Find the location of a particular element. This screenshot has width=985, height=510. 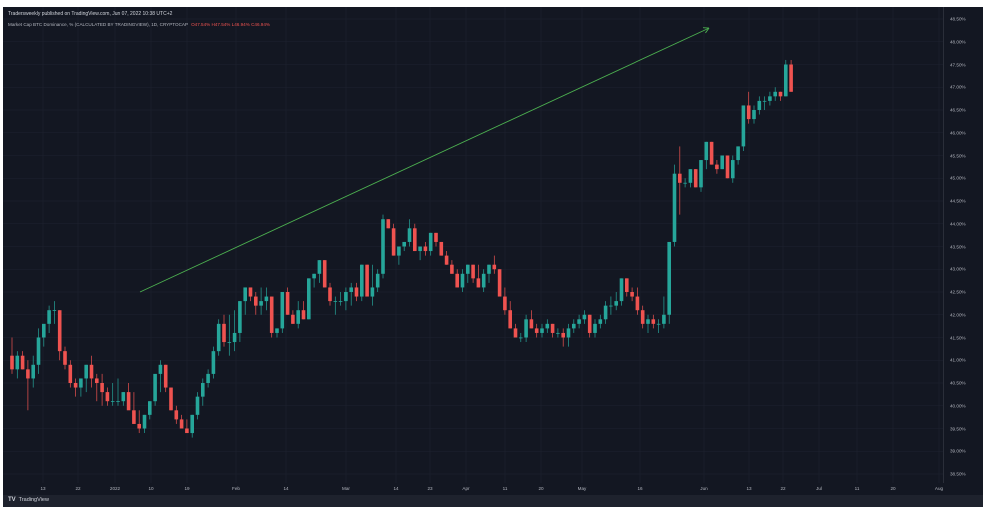

tradingview-logo: TV TradingView is located at coordinates (28, 500).